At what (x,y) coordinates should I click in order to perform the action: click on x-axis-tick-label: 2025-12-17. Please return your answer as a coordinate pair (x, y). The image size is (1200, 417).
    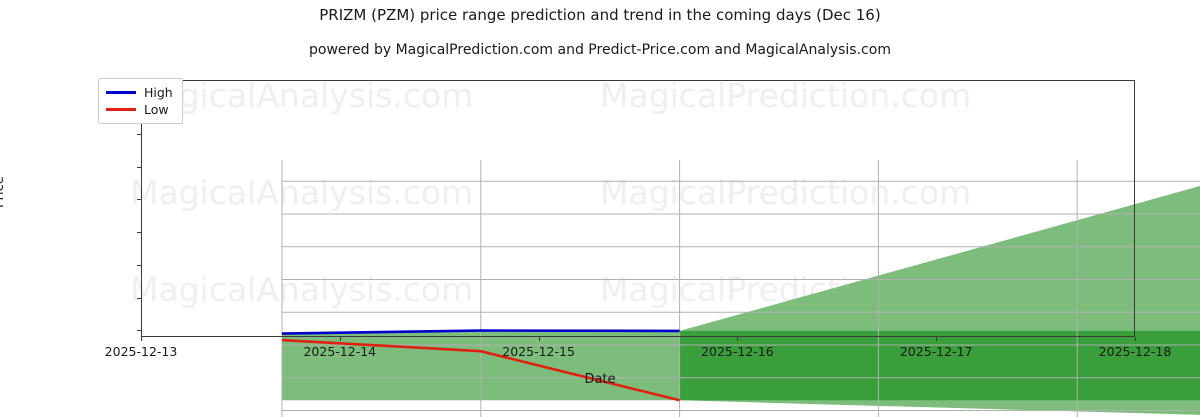
    Looking at the image, I should click on (936, 351).